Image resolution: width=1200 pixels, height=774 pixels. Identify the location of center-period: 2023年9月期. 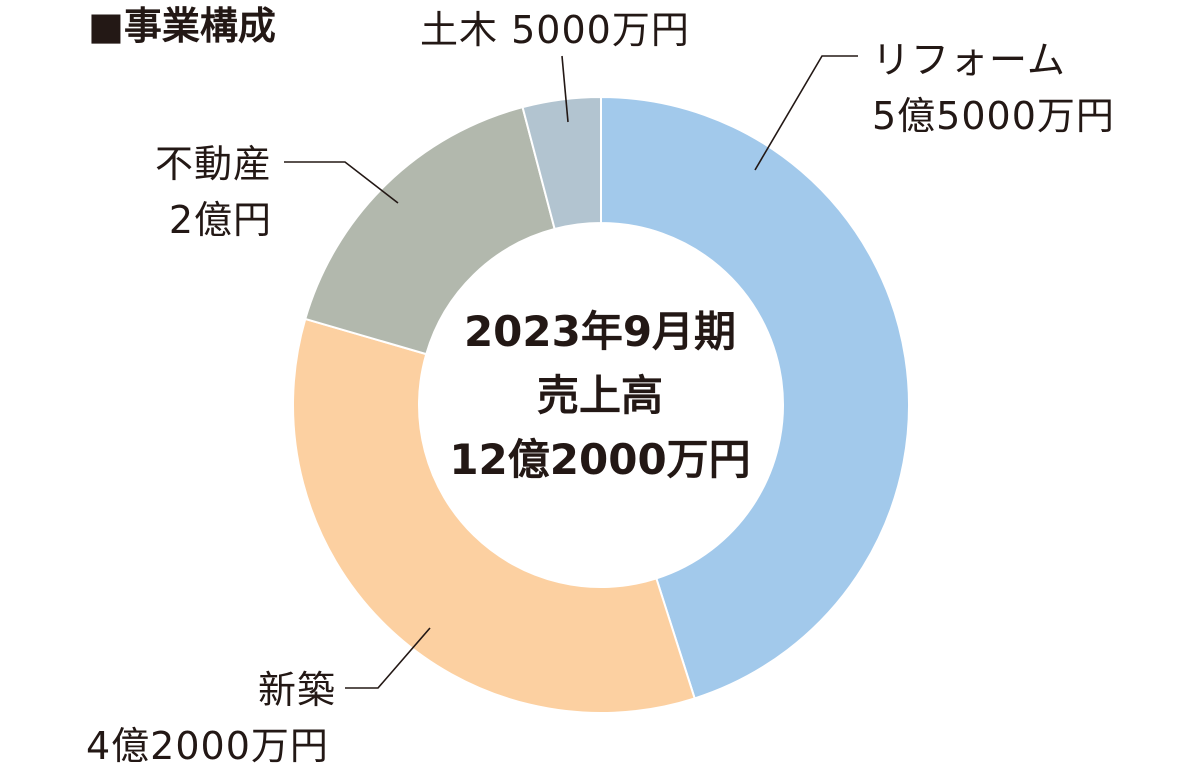
(600, 331).